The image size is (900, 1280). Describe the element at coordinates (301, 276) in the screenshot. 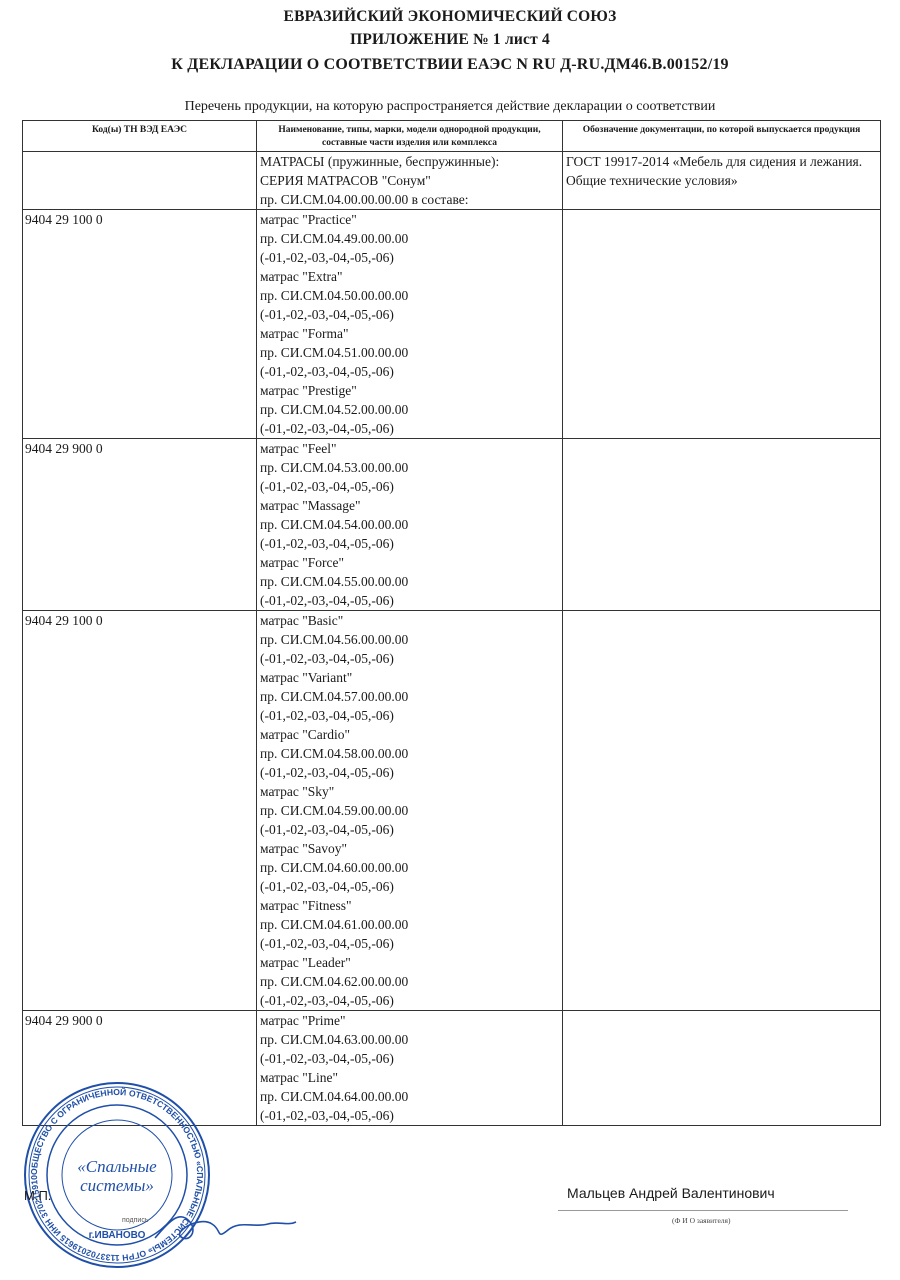

I see `product-line: матрас "Extra"` at that location.